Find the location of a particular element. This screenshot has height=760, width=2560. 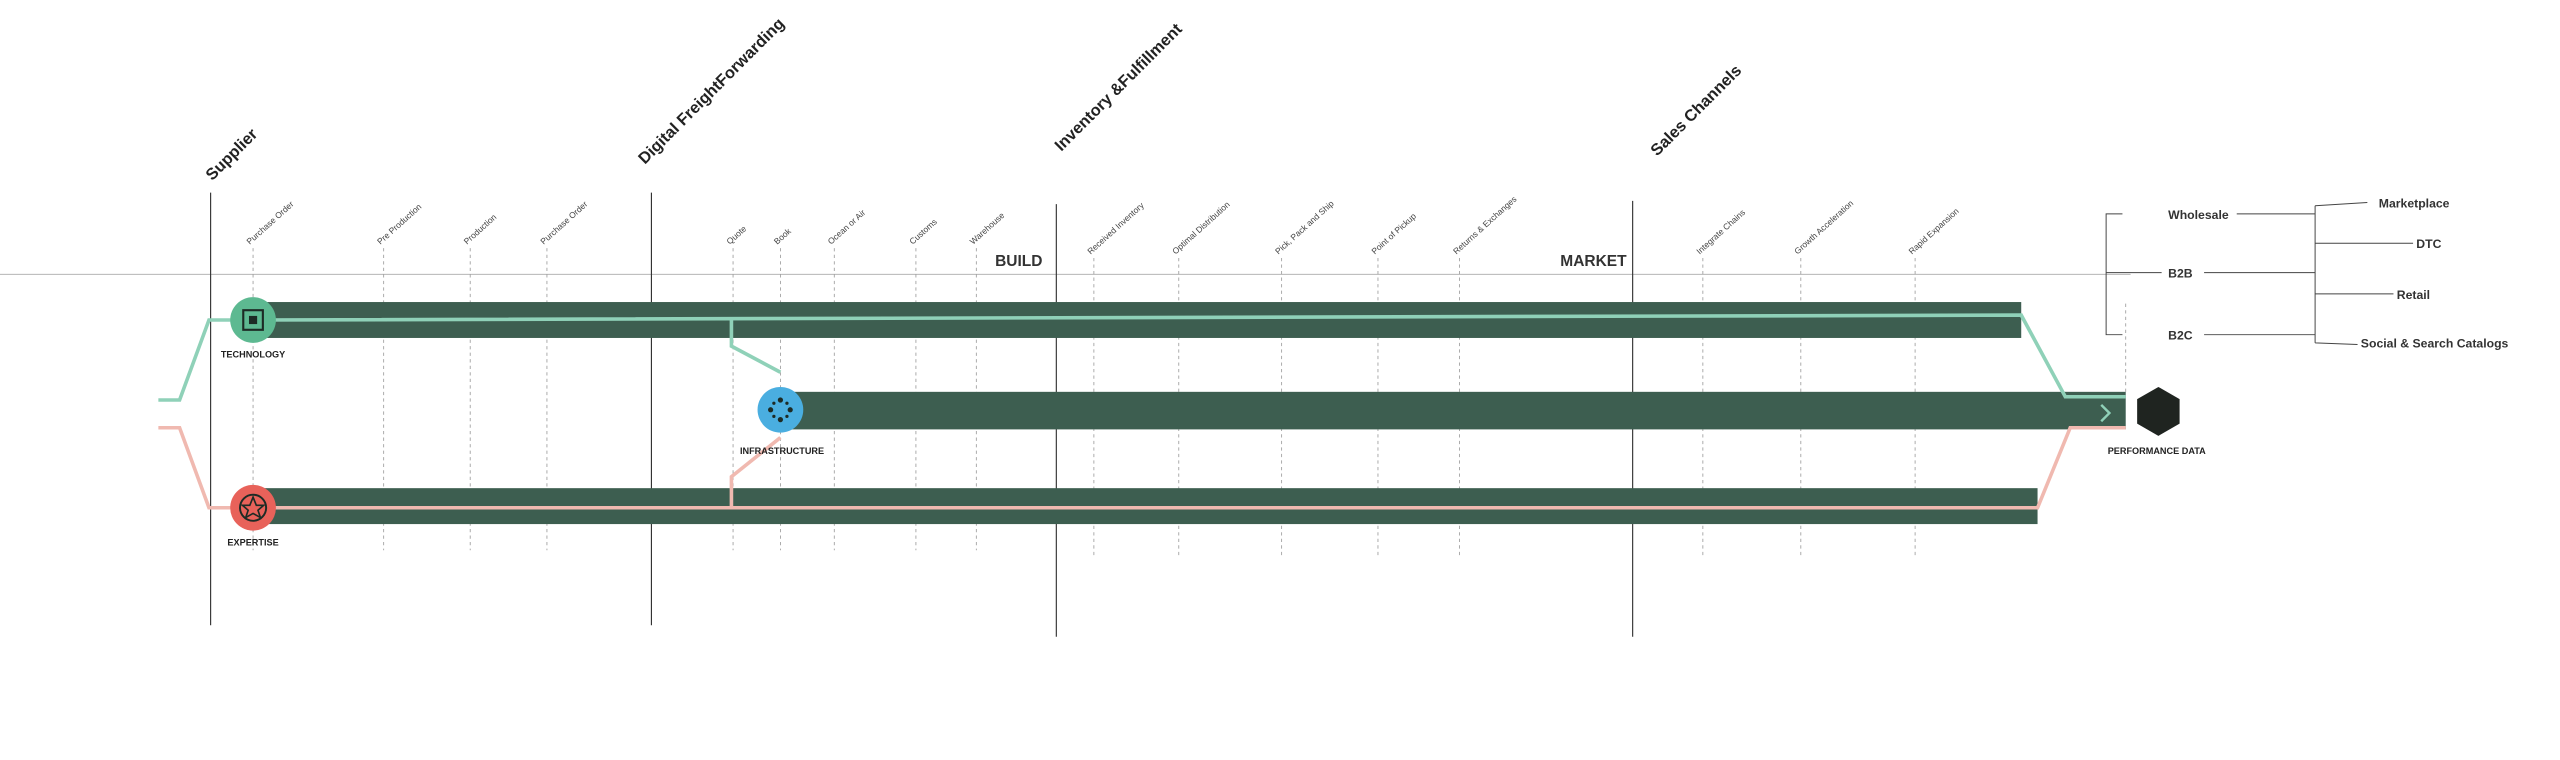

section-heading: Supplier is located at coordinates (231, 154).